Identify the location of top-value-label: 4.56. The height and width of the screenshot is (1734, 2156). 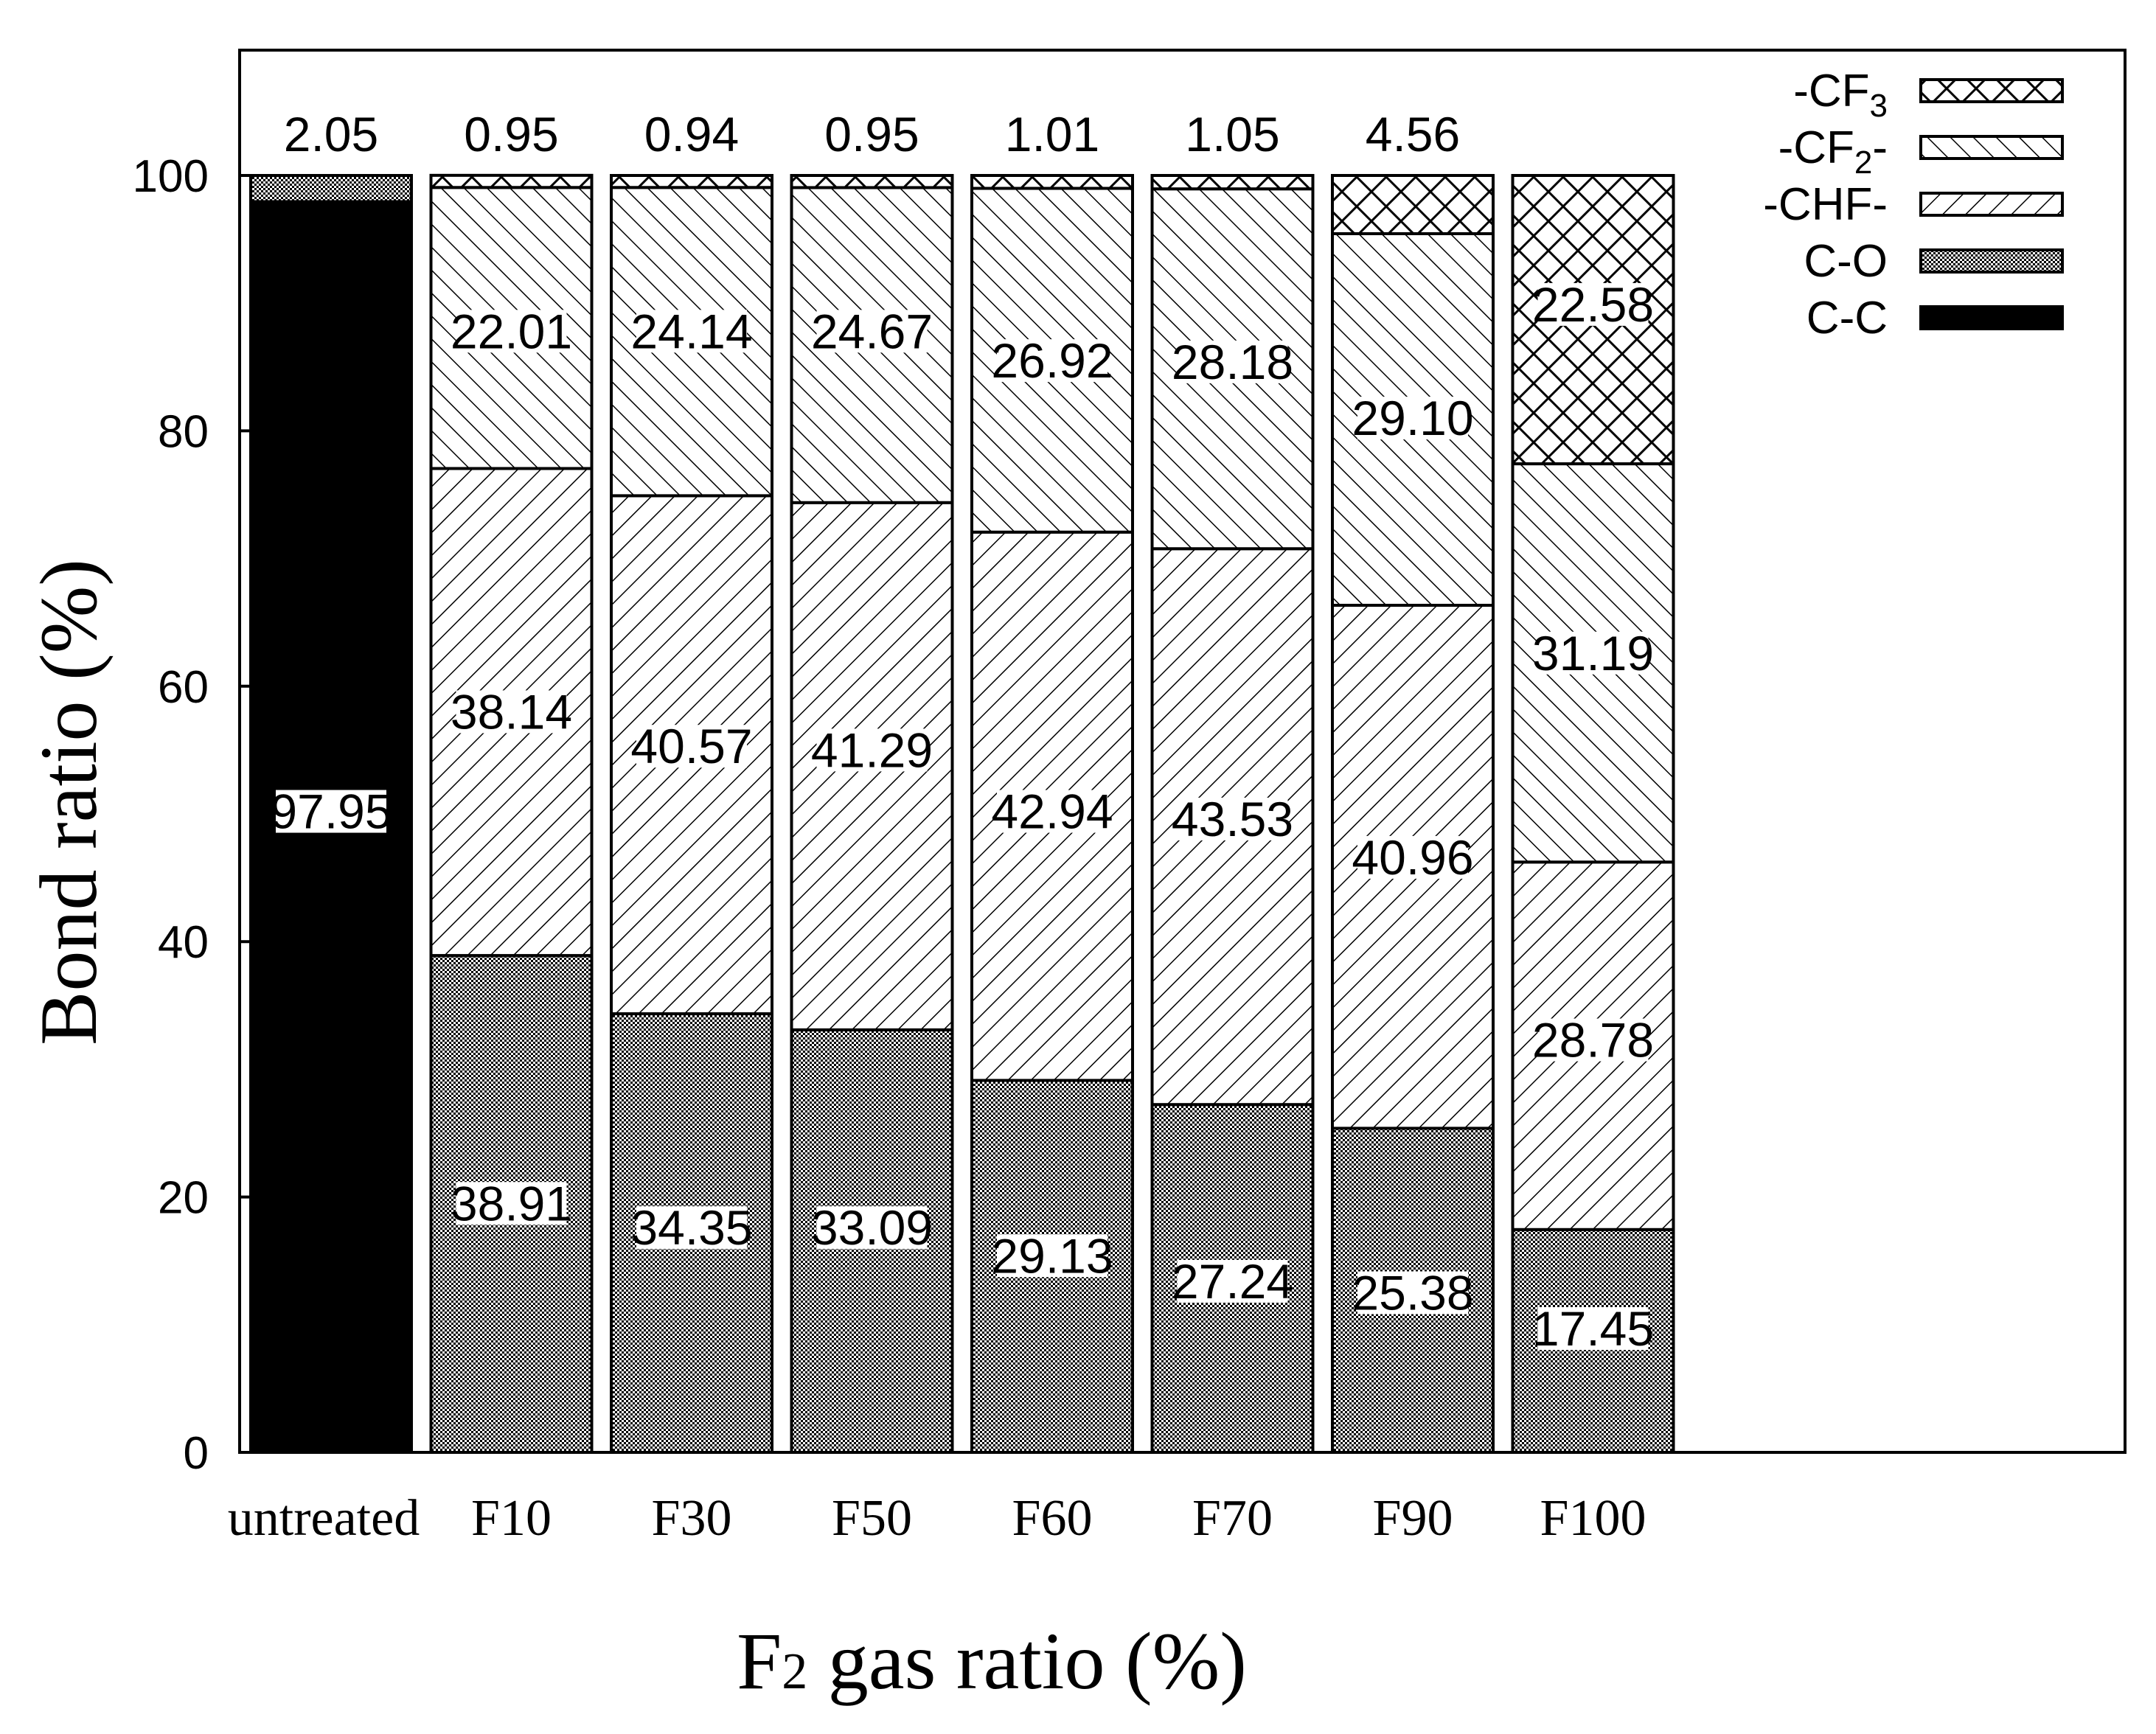
(1413, 134).